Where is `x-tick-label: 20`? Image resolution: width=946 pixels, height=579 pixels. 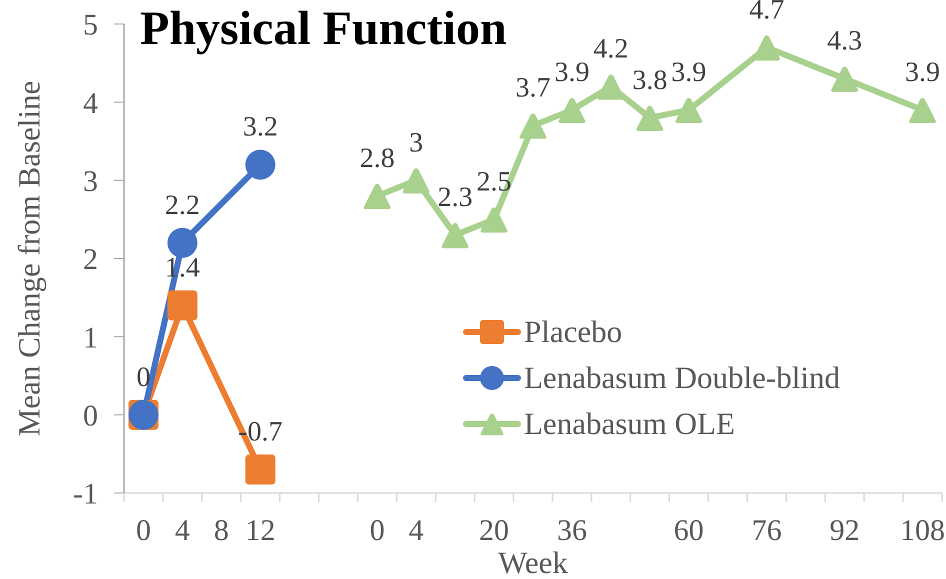
x-tick-label: 20 is located at coordinates (494, 530).